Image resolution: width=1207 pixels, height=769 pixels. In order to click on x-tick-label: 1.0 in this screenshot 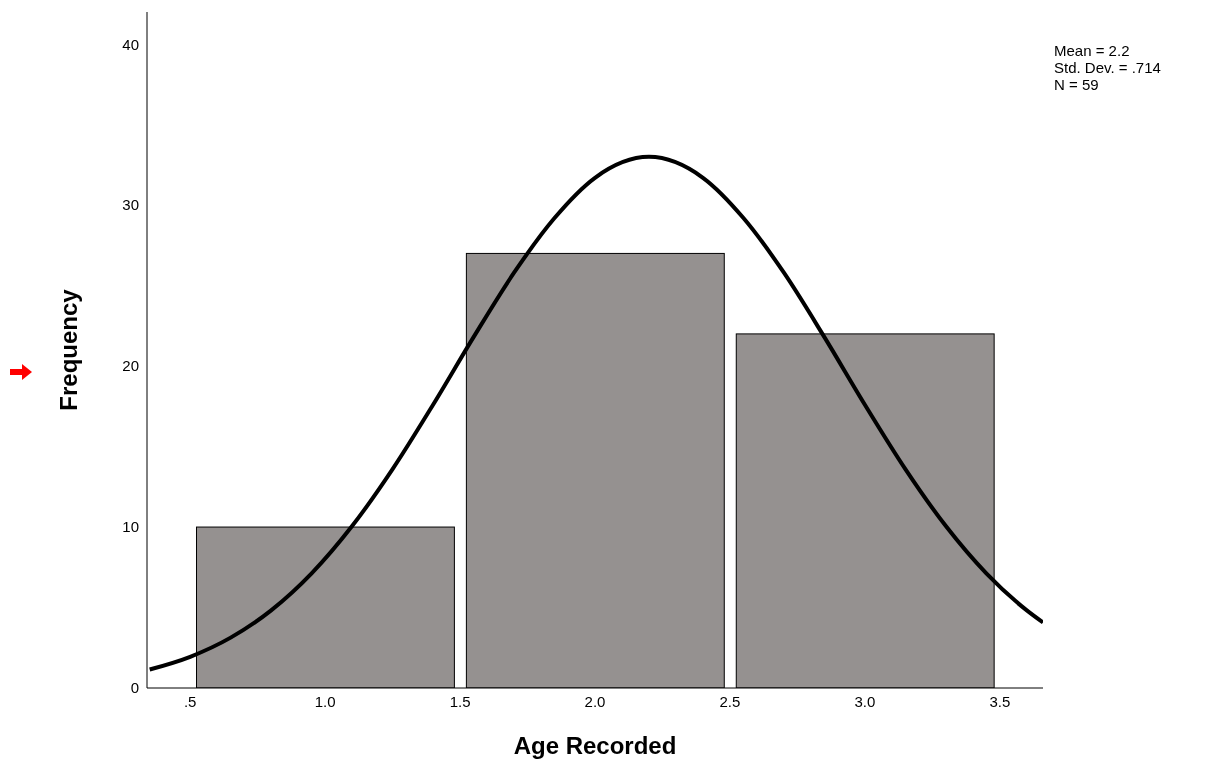, I will do `click(325, 701)`.